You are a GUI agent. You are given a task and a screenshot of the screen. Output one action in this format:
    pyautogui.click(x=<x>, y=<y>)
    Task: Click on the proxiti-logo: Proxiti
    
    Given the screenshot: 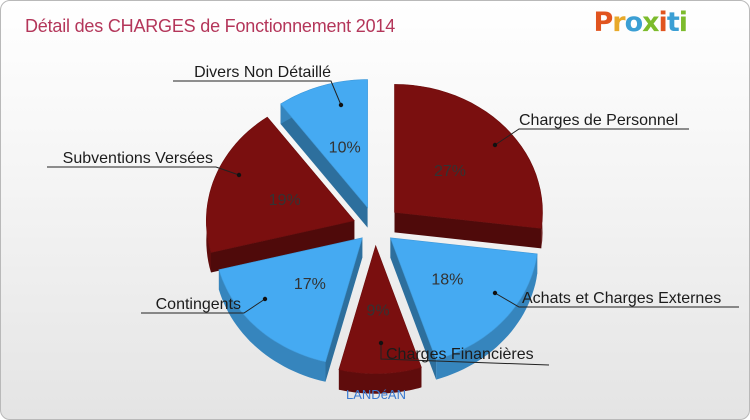 What is the action you would take?
    pyautogui.click(x=640, y=22)
    